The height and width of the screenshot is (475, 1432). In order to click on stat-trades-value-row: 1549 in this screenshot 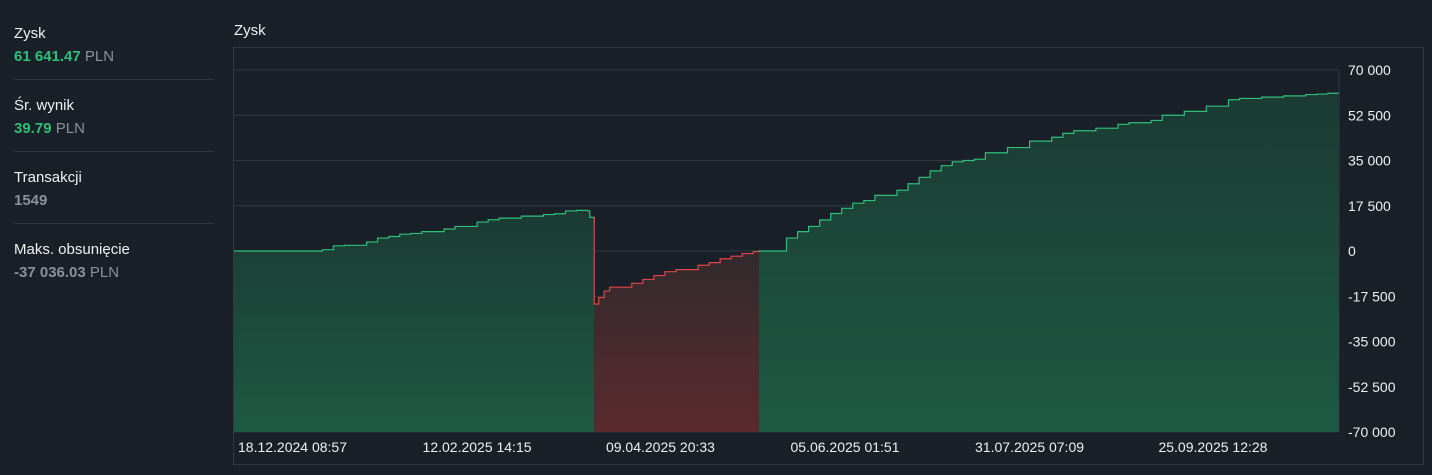, I will do `click(114, 201)`.